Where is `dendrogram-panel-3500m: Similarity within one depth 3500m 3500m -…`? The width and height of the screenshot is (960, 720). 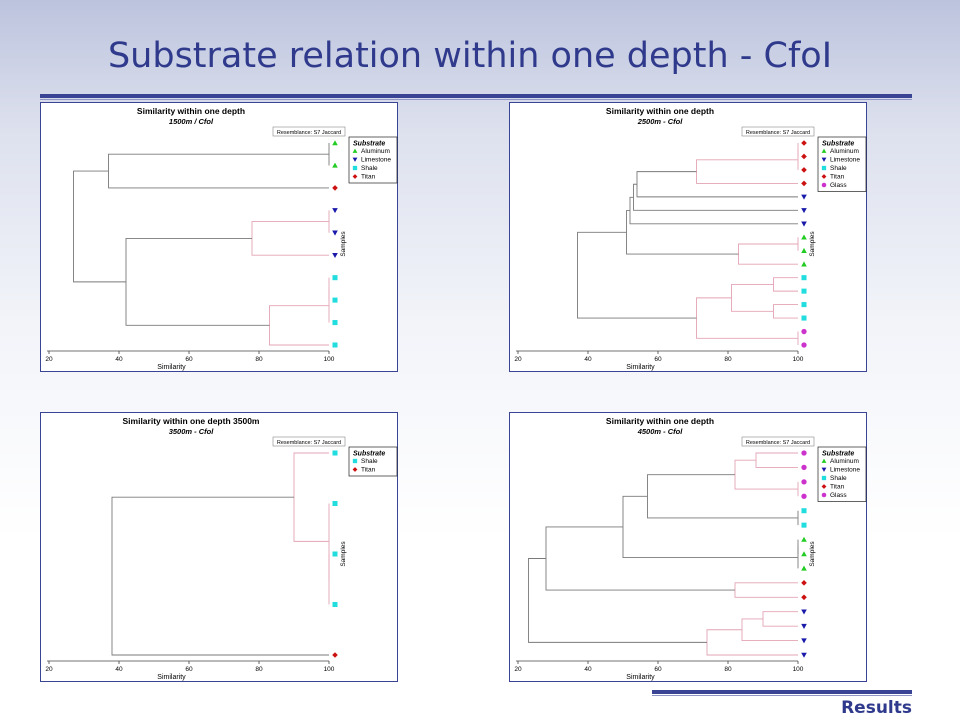 dendrogram-panel-3500m: Similarity within one depth 3500m 3500m -… is located at coordinates (219, 547).